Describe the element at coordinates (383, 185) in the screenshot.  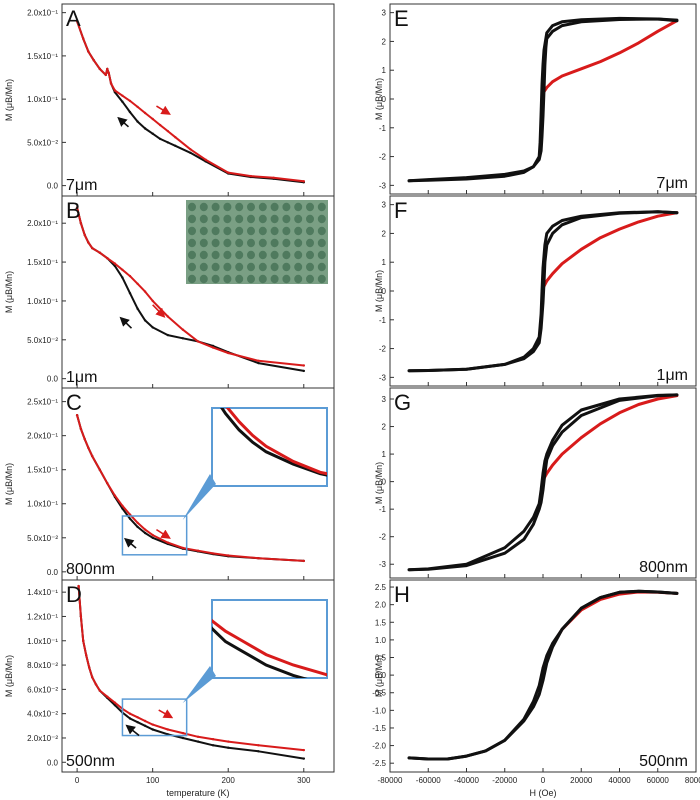
I see `y-tick-label: -3` at that location.